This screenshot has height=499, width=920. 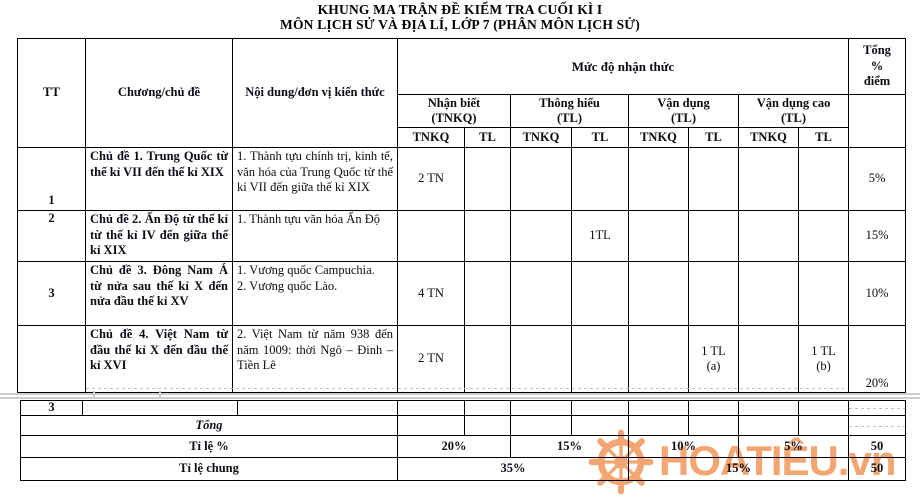 I want to click on cell-total: 10%, so click(x=877, y=293).